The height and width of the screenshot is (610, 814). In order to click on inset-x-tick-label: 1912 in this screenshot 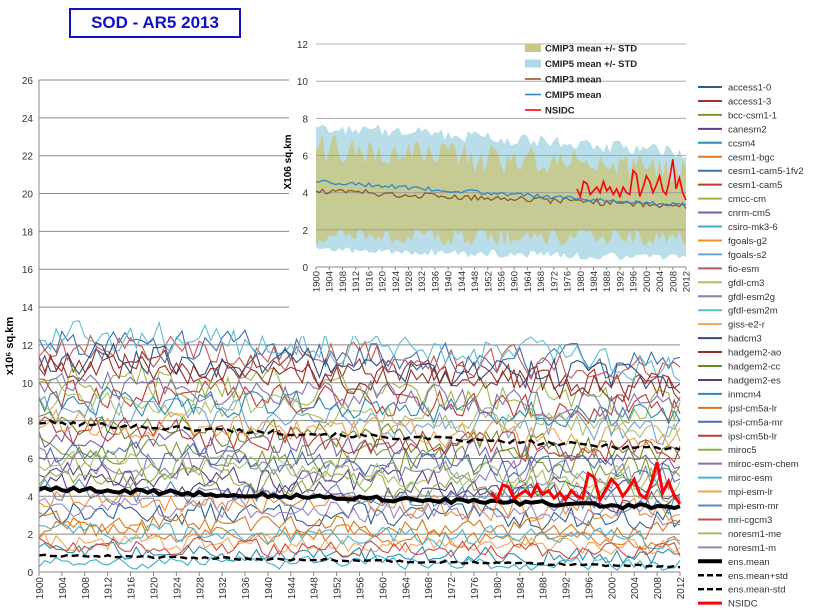, I will do `click(356, 281)`.